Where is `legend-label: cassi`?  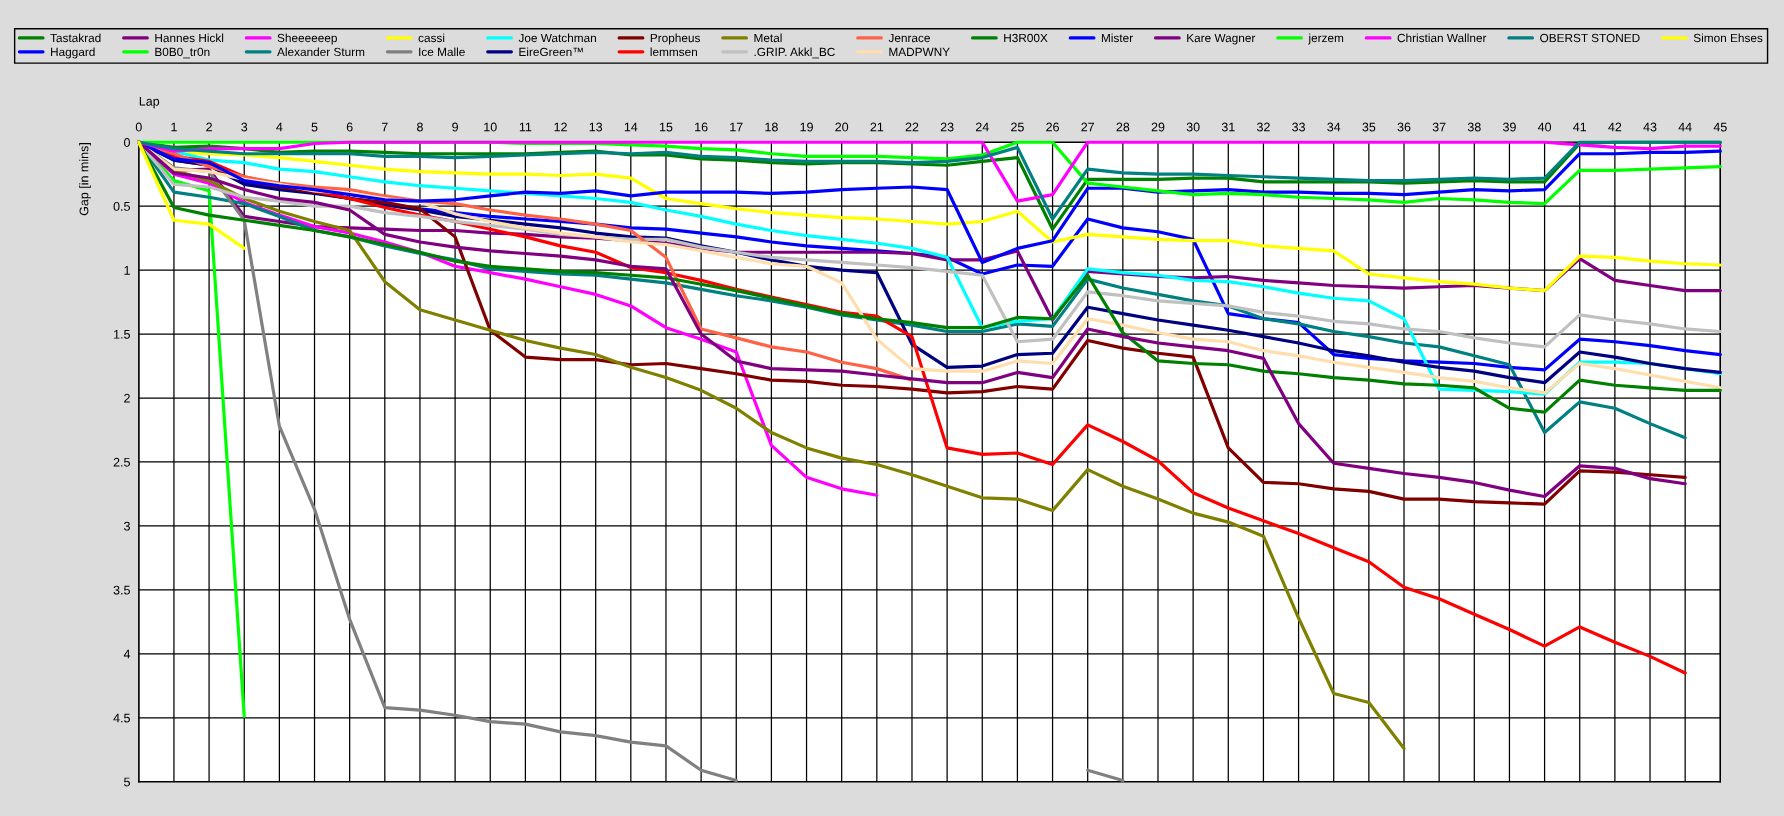
legend-label: cassi is located at coordinates (431, 38).